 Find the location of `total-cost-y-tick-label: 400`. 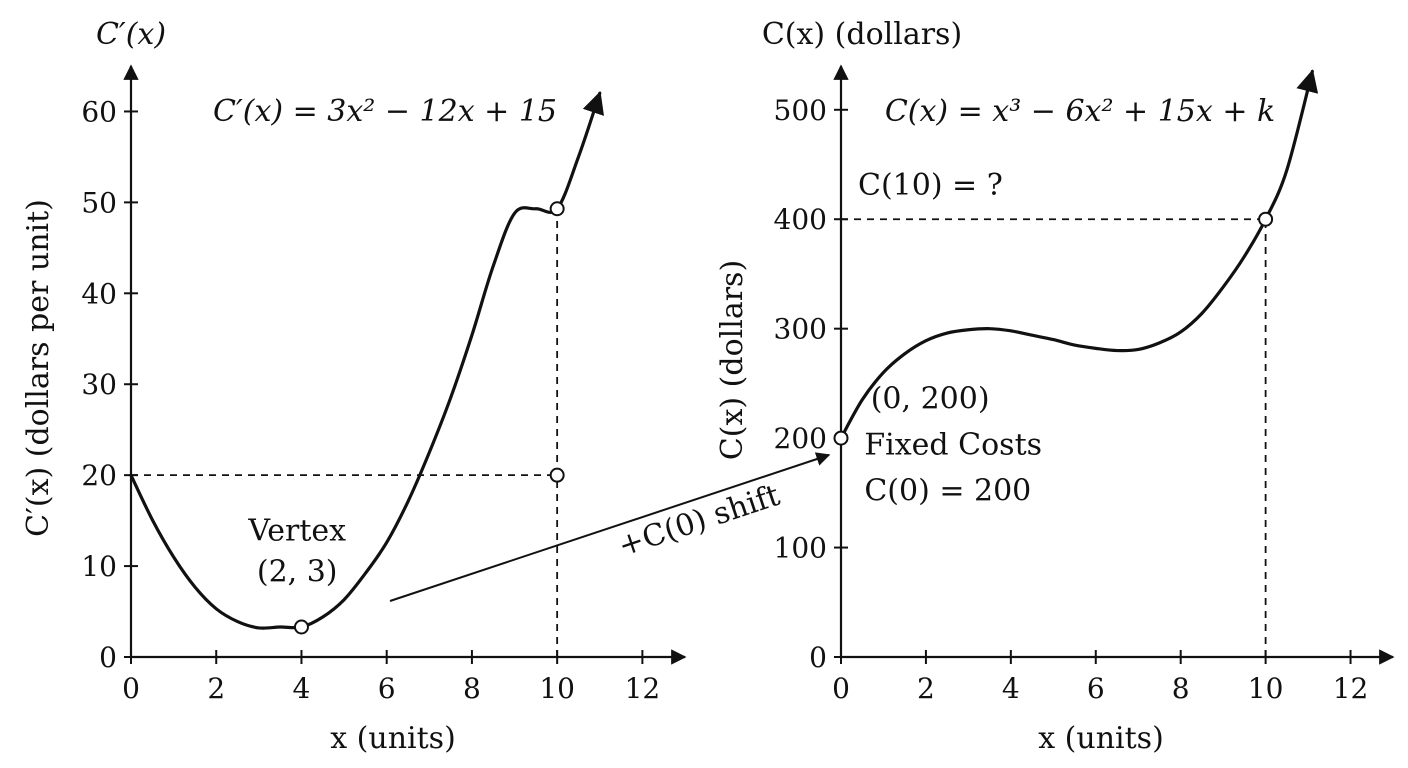

total-cost-y-tick-label: 400 is located at coordinates (800, 219).